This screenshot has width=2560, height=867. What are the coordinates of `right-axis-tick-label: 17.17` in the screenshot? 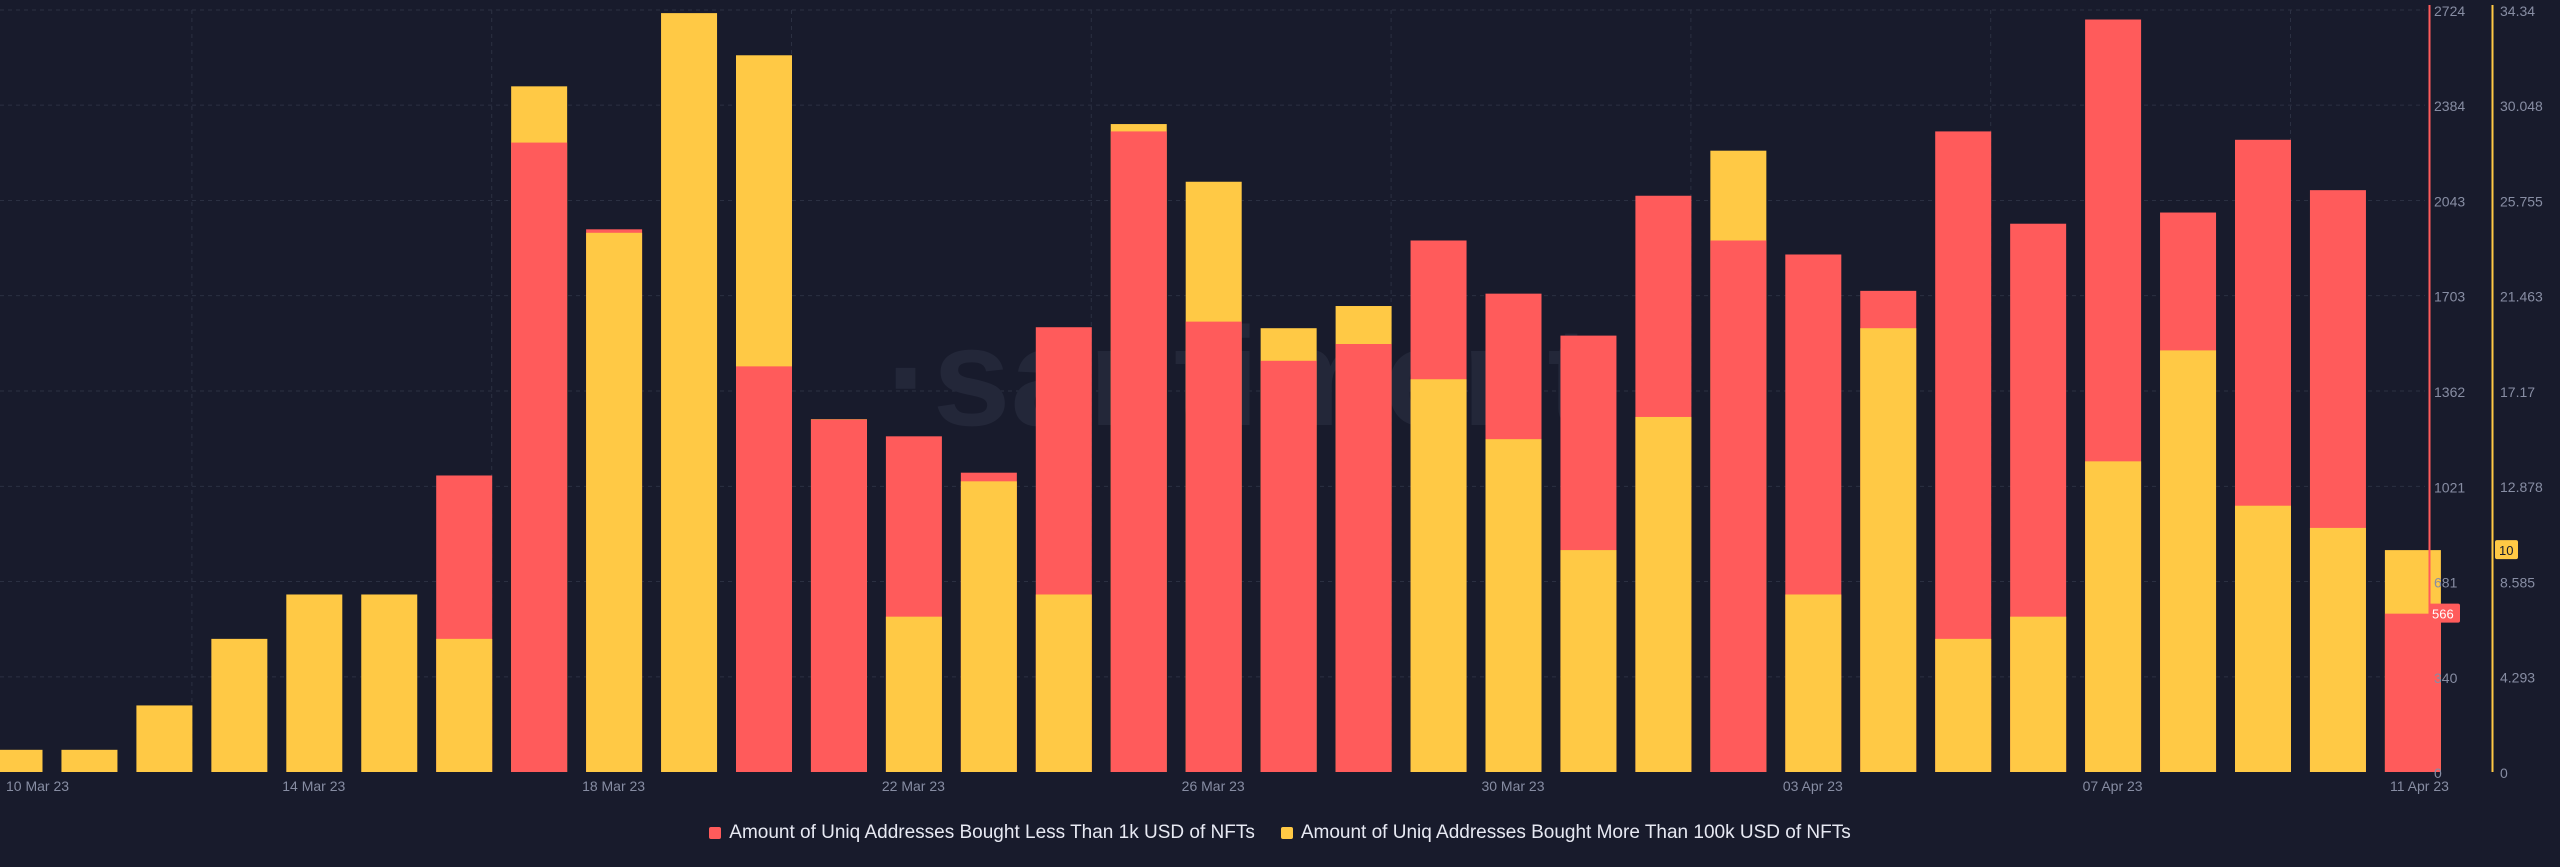 It's located at (2517, 392).